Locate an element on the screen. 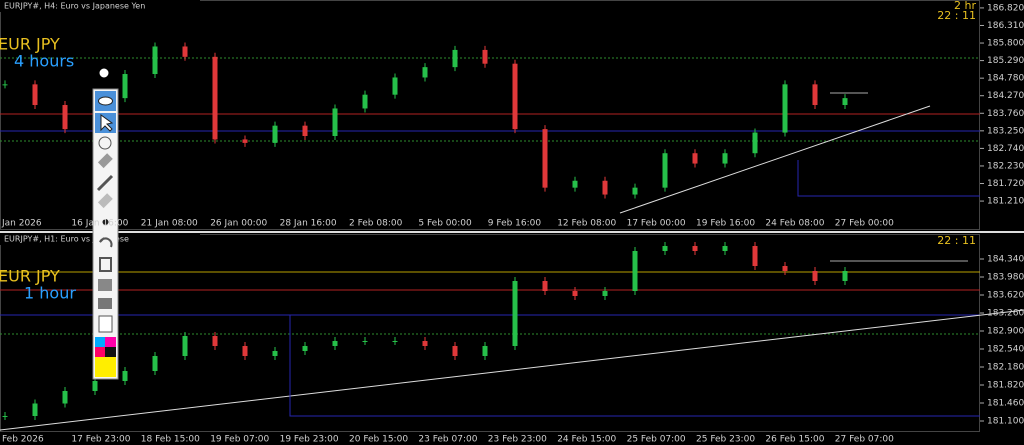 The width and height of the screenshot is (1024, 445). y-tick-label: 182.180 is located at coordinates (1005, 368).